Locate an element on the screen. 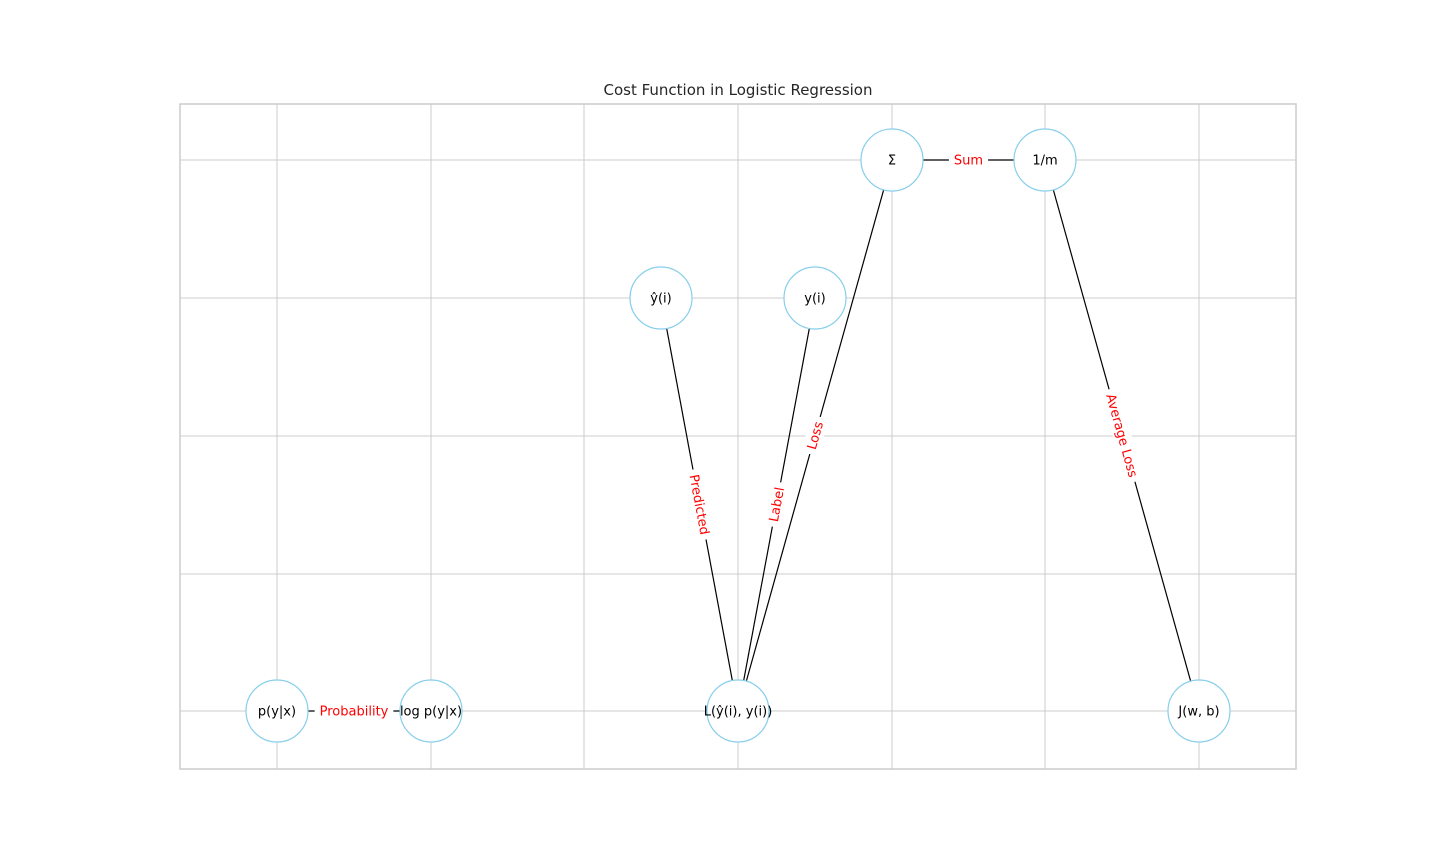  node-label: ŷ(i) is located at coordinates (660, 299).